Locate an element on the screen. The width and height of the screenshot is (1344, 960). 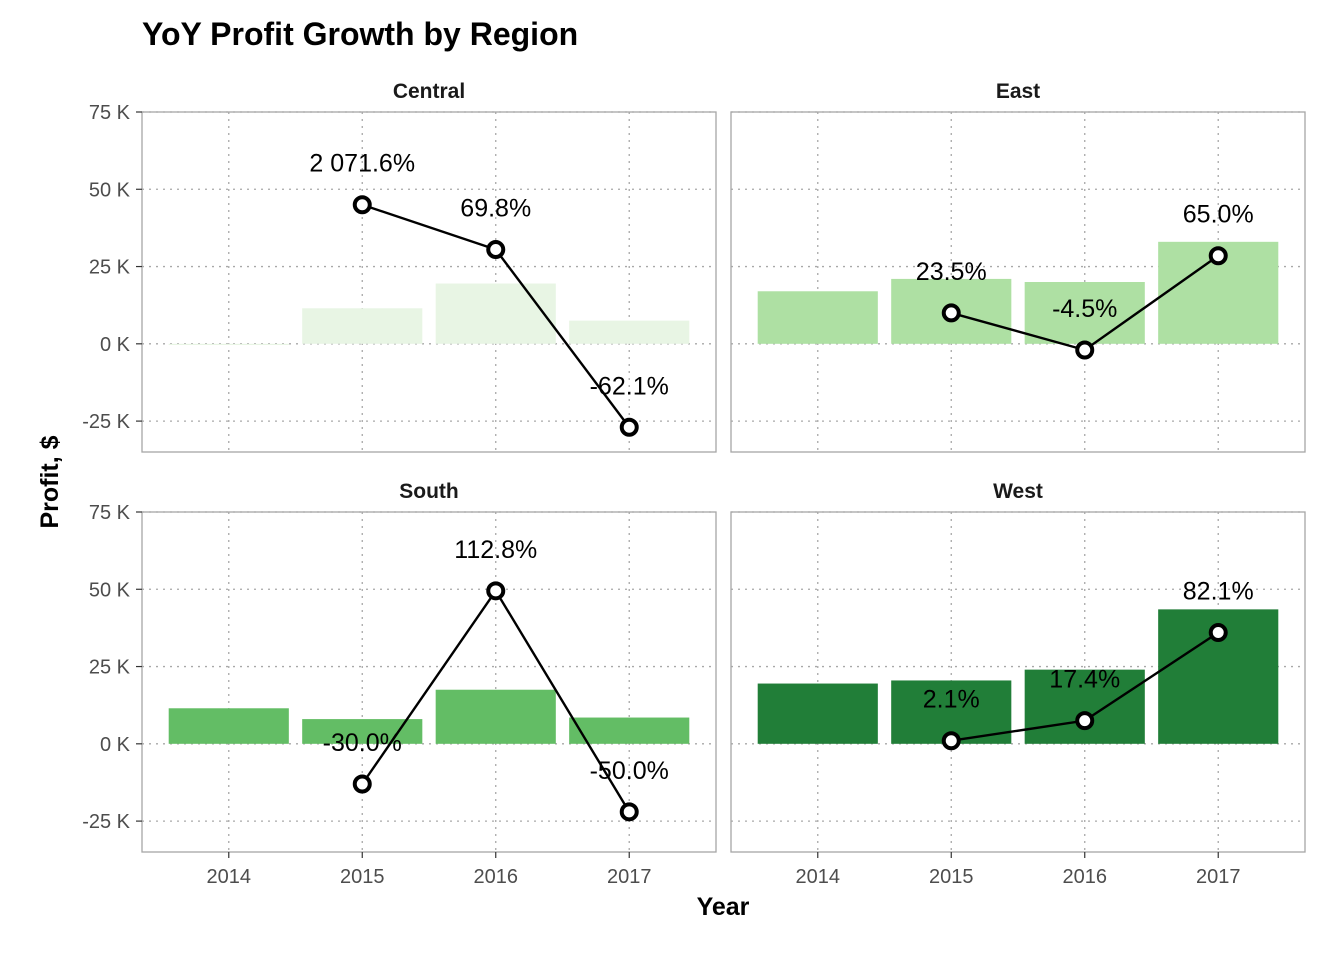
growth-label: 69.8% is located at coordinates (495, 209).